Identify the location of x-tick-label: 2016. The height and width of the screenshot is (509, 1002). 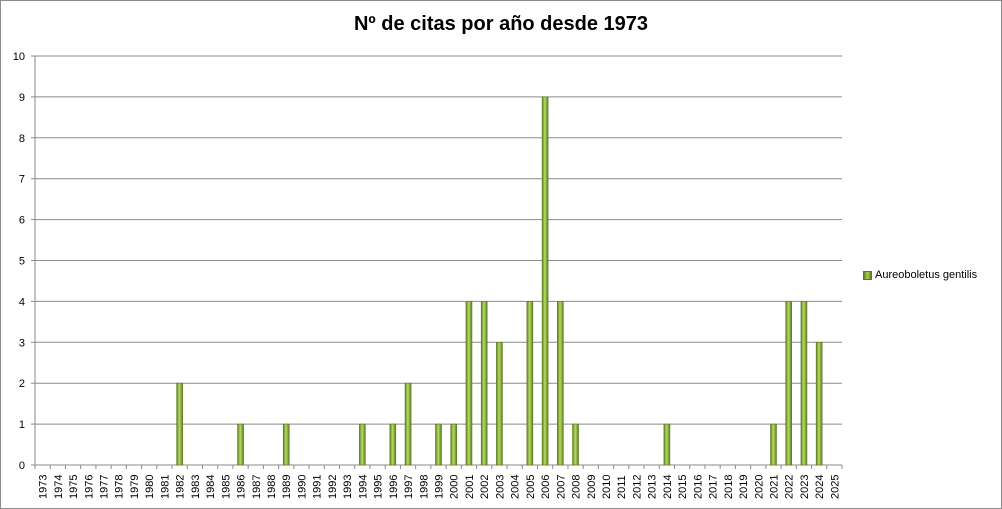
(698, 487).